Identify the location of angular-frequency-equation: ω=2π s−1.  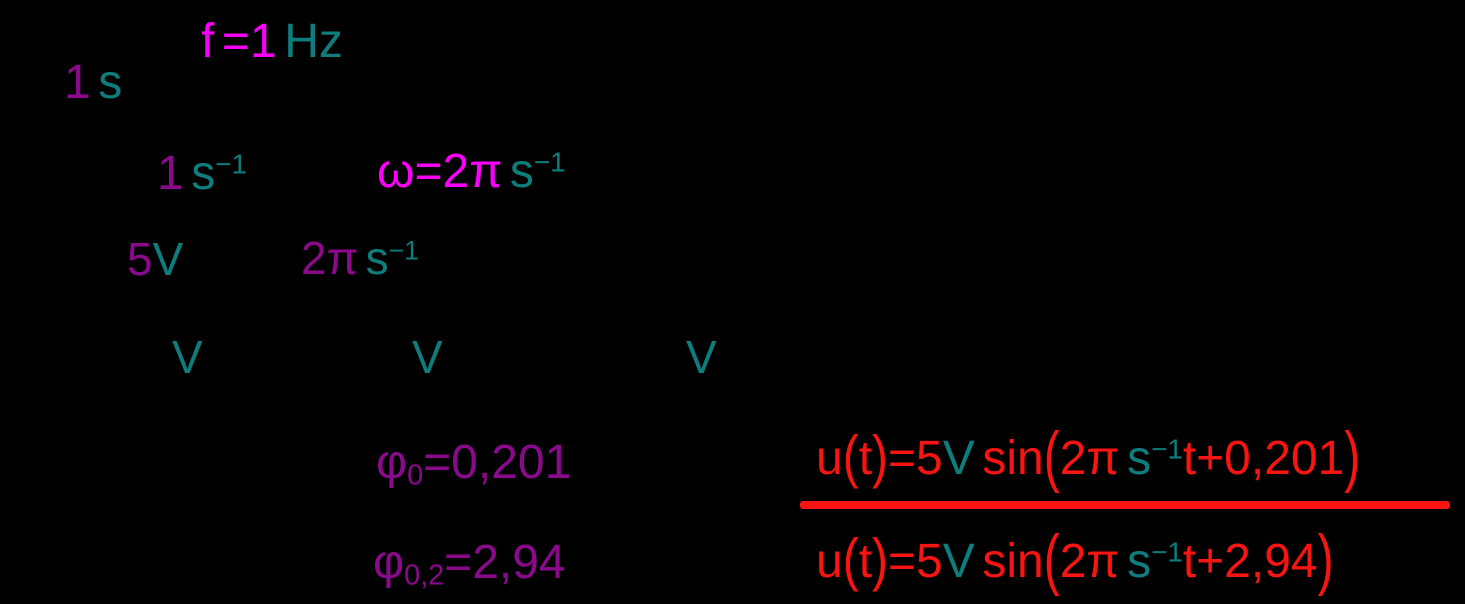
(471, 172).